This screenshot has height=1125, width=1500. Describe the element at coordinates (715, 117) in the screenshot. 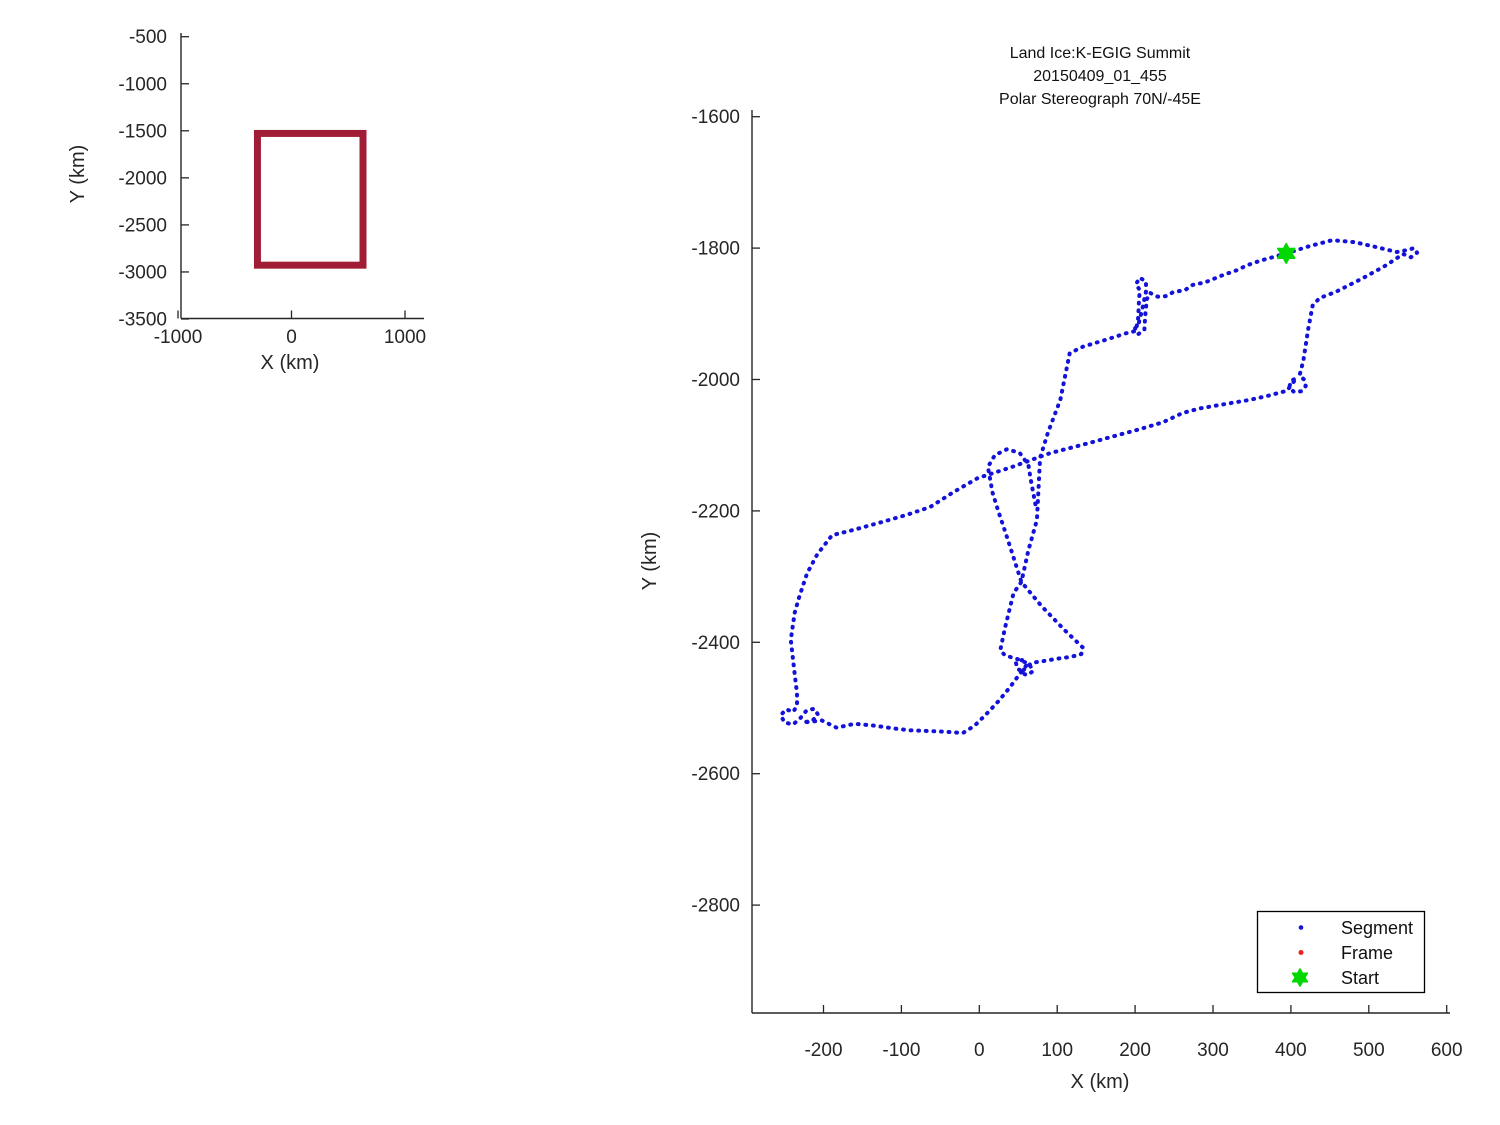

I see `y-tick-label: -1600` at that location.